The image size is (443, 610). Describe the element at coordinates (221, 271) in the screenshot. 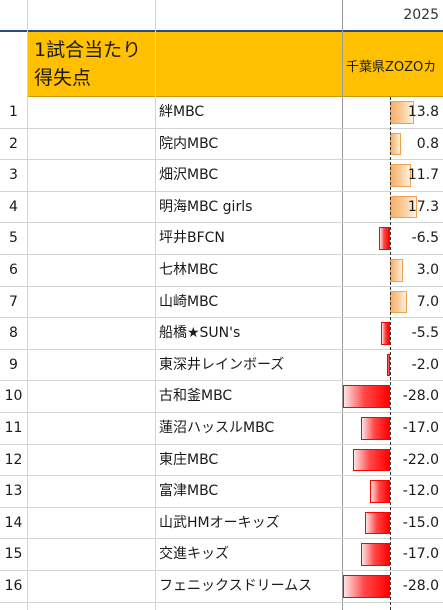

I see `table-row: 6 七林MBC 3.0` at that location.